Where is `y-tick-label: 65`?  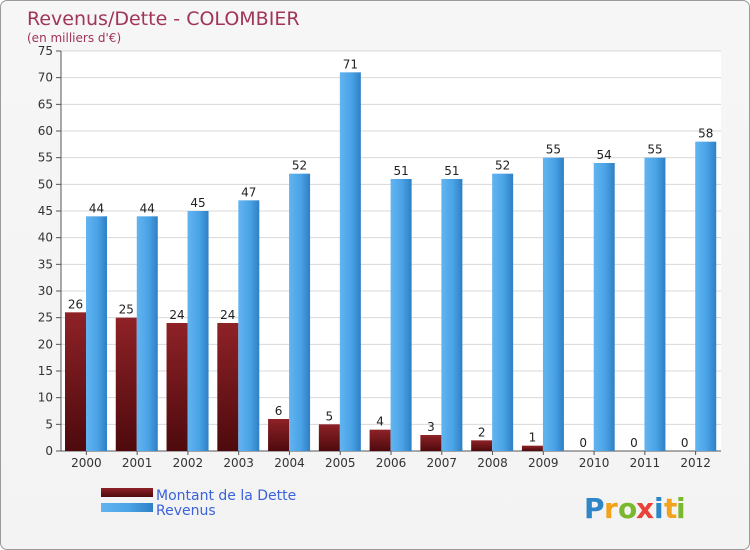 y-tick-label: 65 is located at coordinates (45, 104).